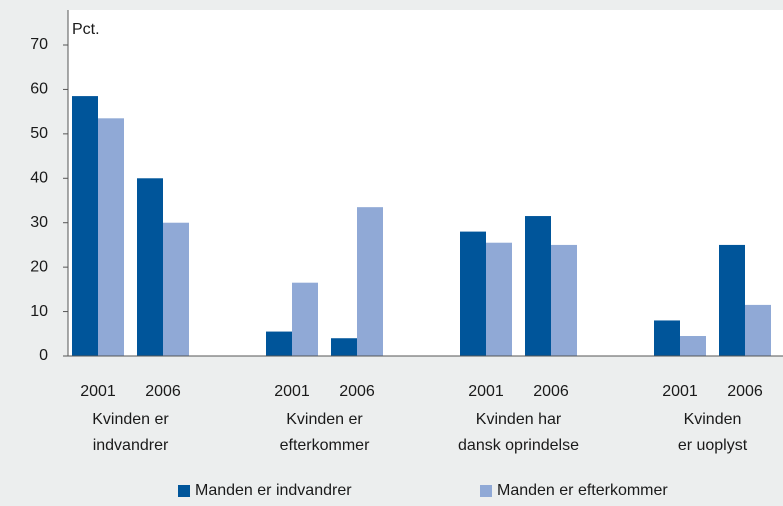 This screenshot has width=783, height=506. I want to click on y-tick-label: 10, so click(39, 311).